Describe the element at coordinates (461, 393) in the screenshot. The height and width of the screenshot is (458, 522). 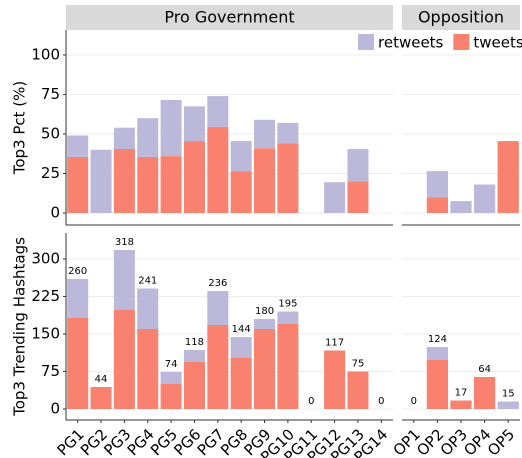
I see `bar-label: 17` at that location.